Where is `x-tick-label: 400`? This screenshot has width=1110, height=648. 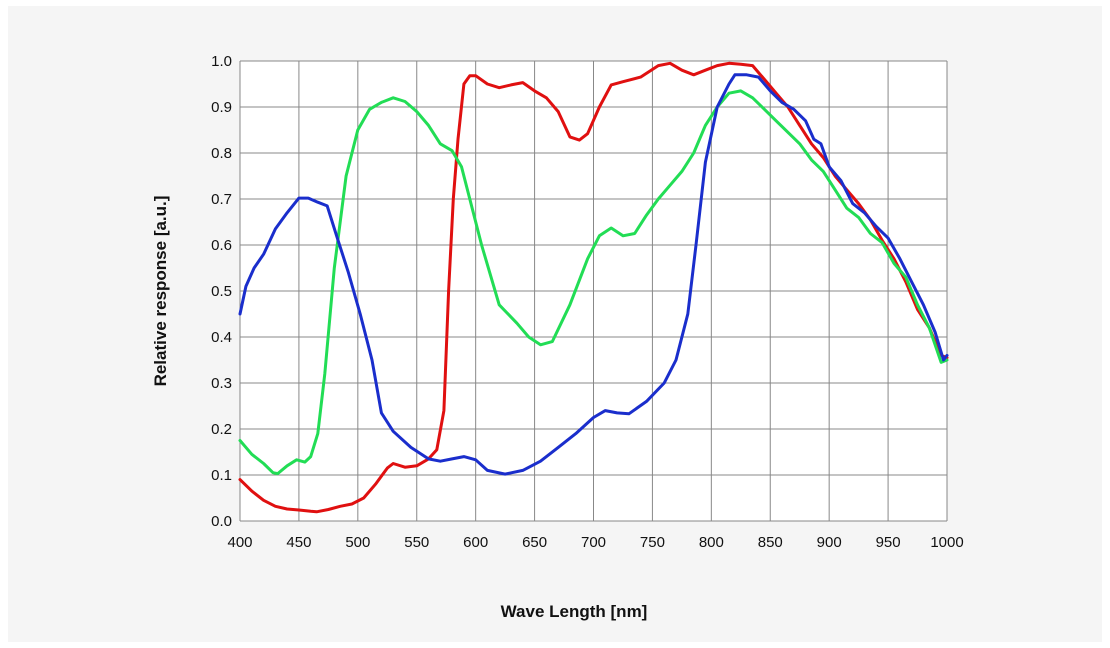 x-tick-label: 400 is located at coordinates (239, 542).